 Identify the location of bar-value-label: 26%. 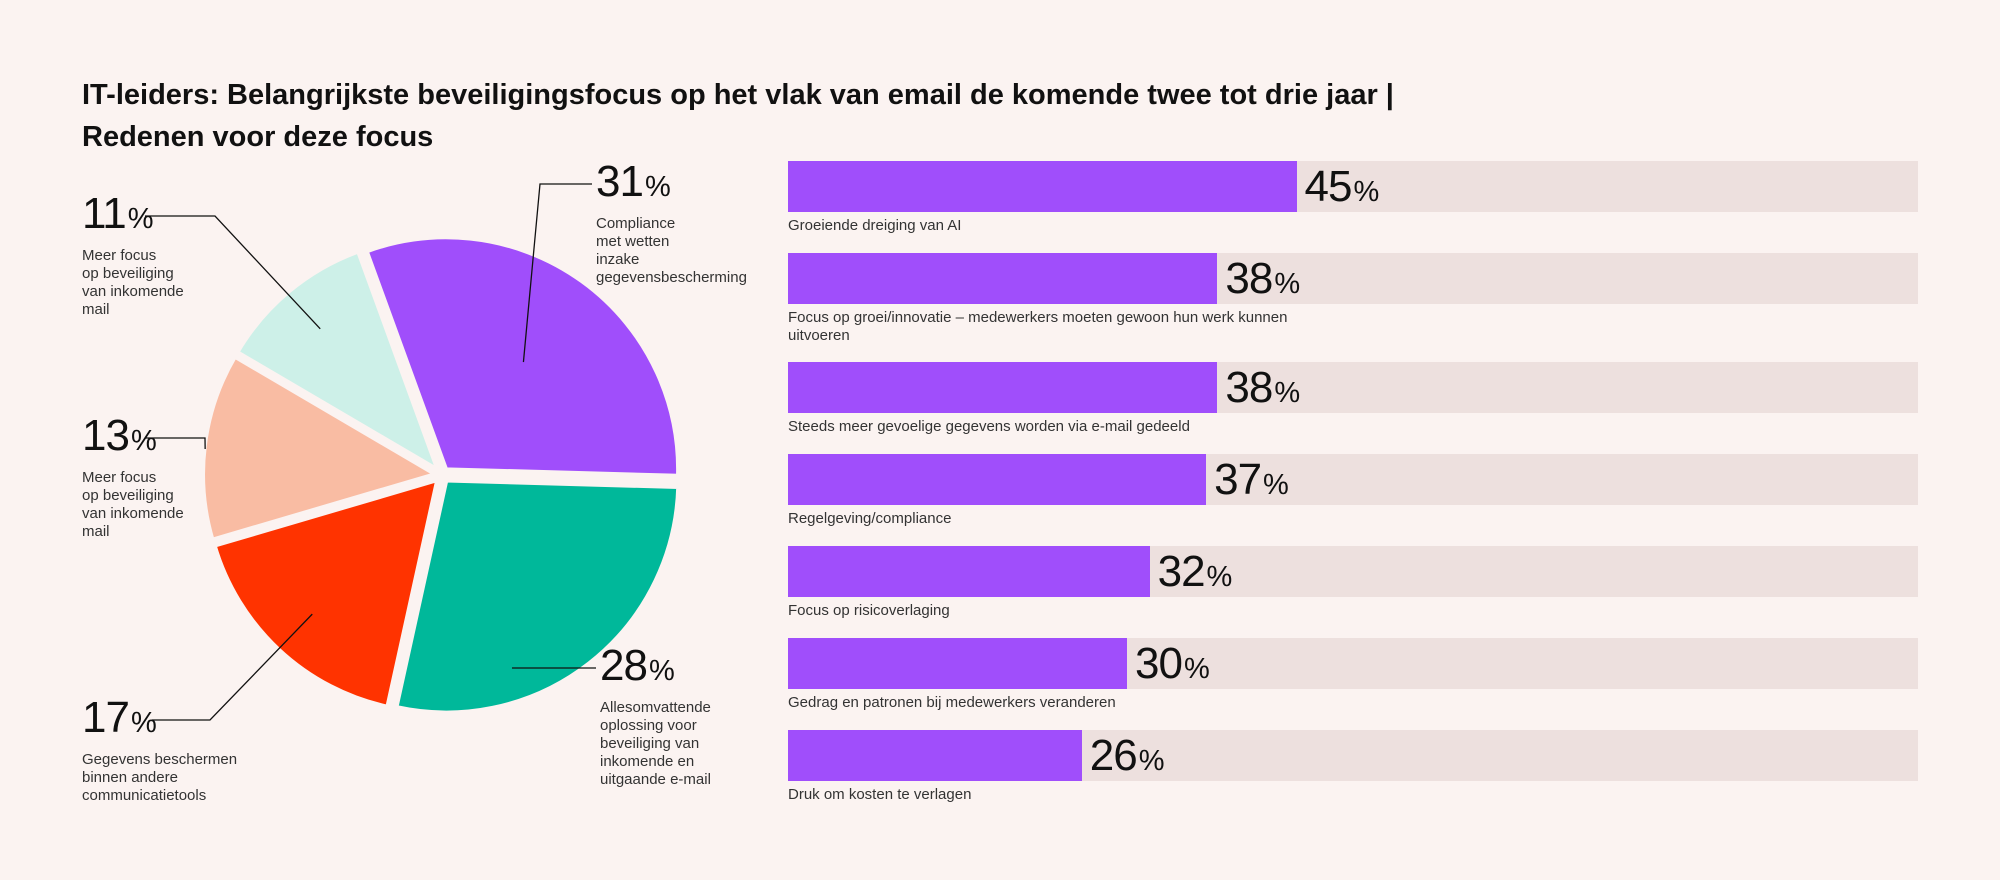
(1127, 758).